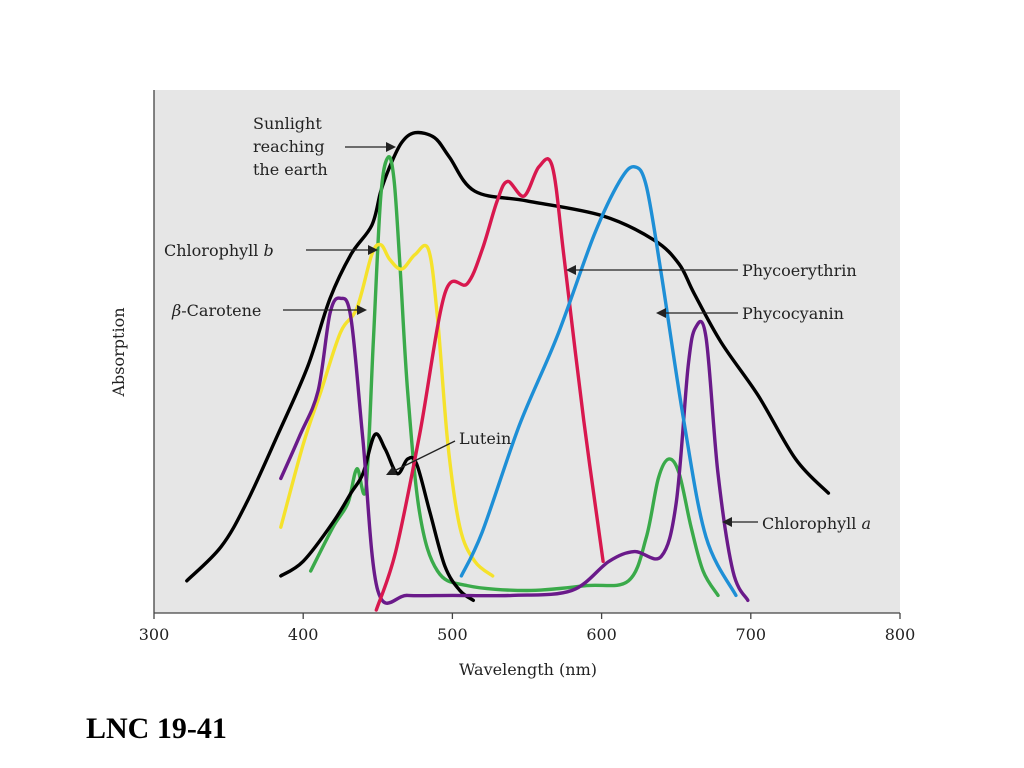 This screenshot has width=1024, height=768. I want to click on annotation-chlorophyll-a-text: Chlorophyll, so click(811, 523).